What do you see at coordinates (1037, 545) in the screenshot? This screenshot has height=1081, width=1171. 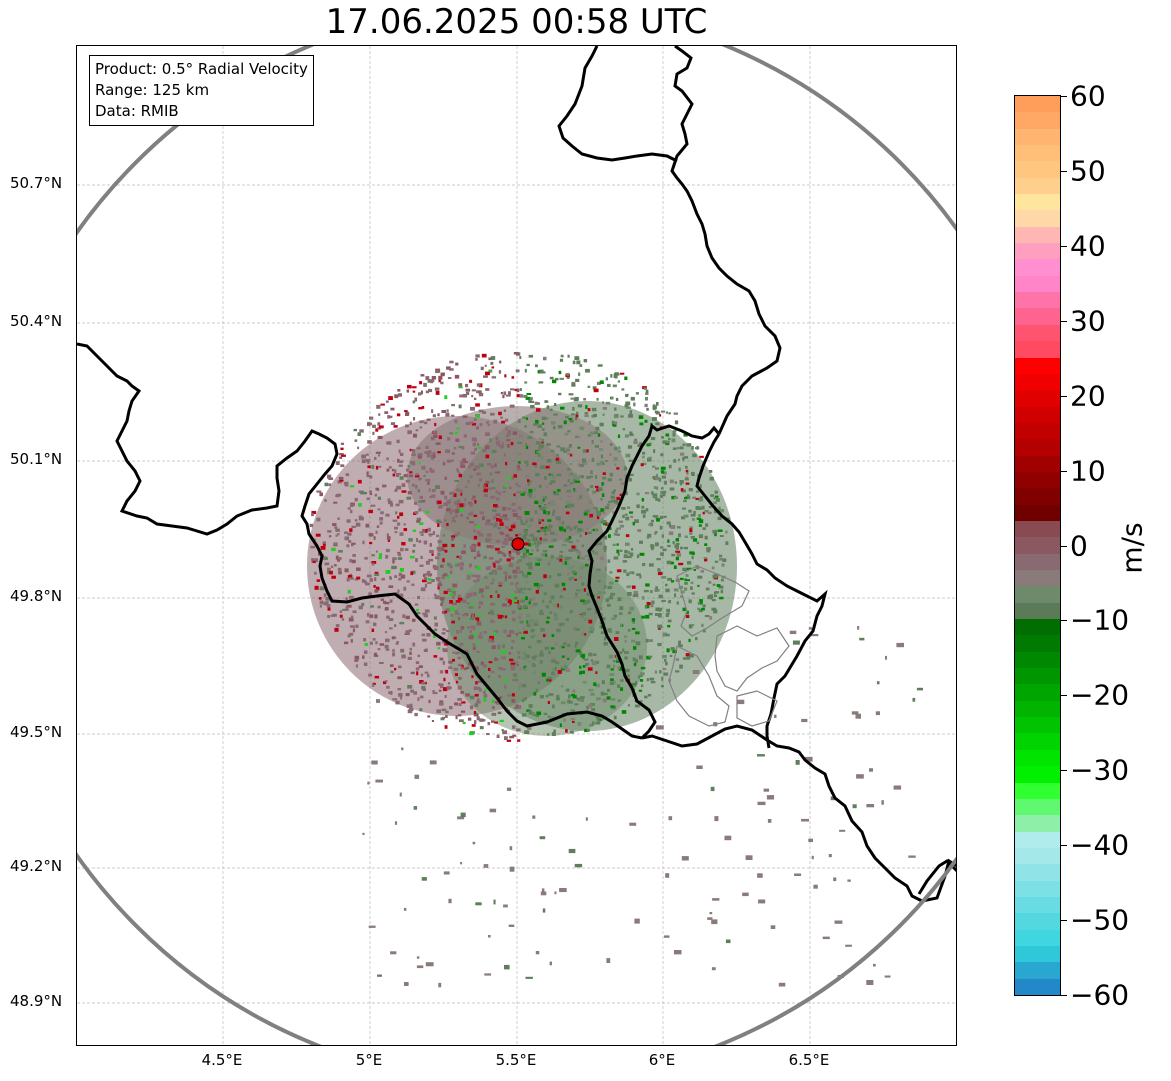 I see `velocity-colorbar` at bounding box center [1037, 545].